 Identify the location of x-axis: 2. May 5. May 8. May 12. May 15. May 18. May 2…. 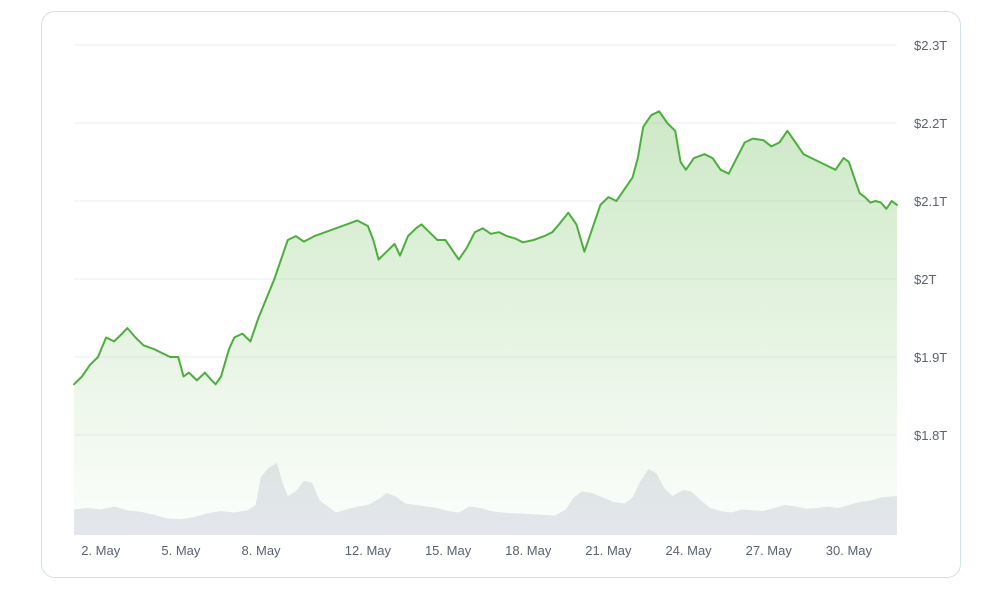
(476, 550).